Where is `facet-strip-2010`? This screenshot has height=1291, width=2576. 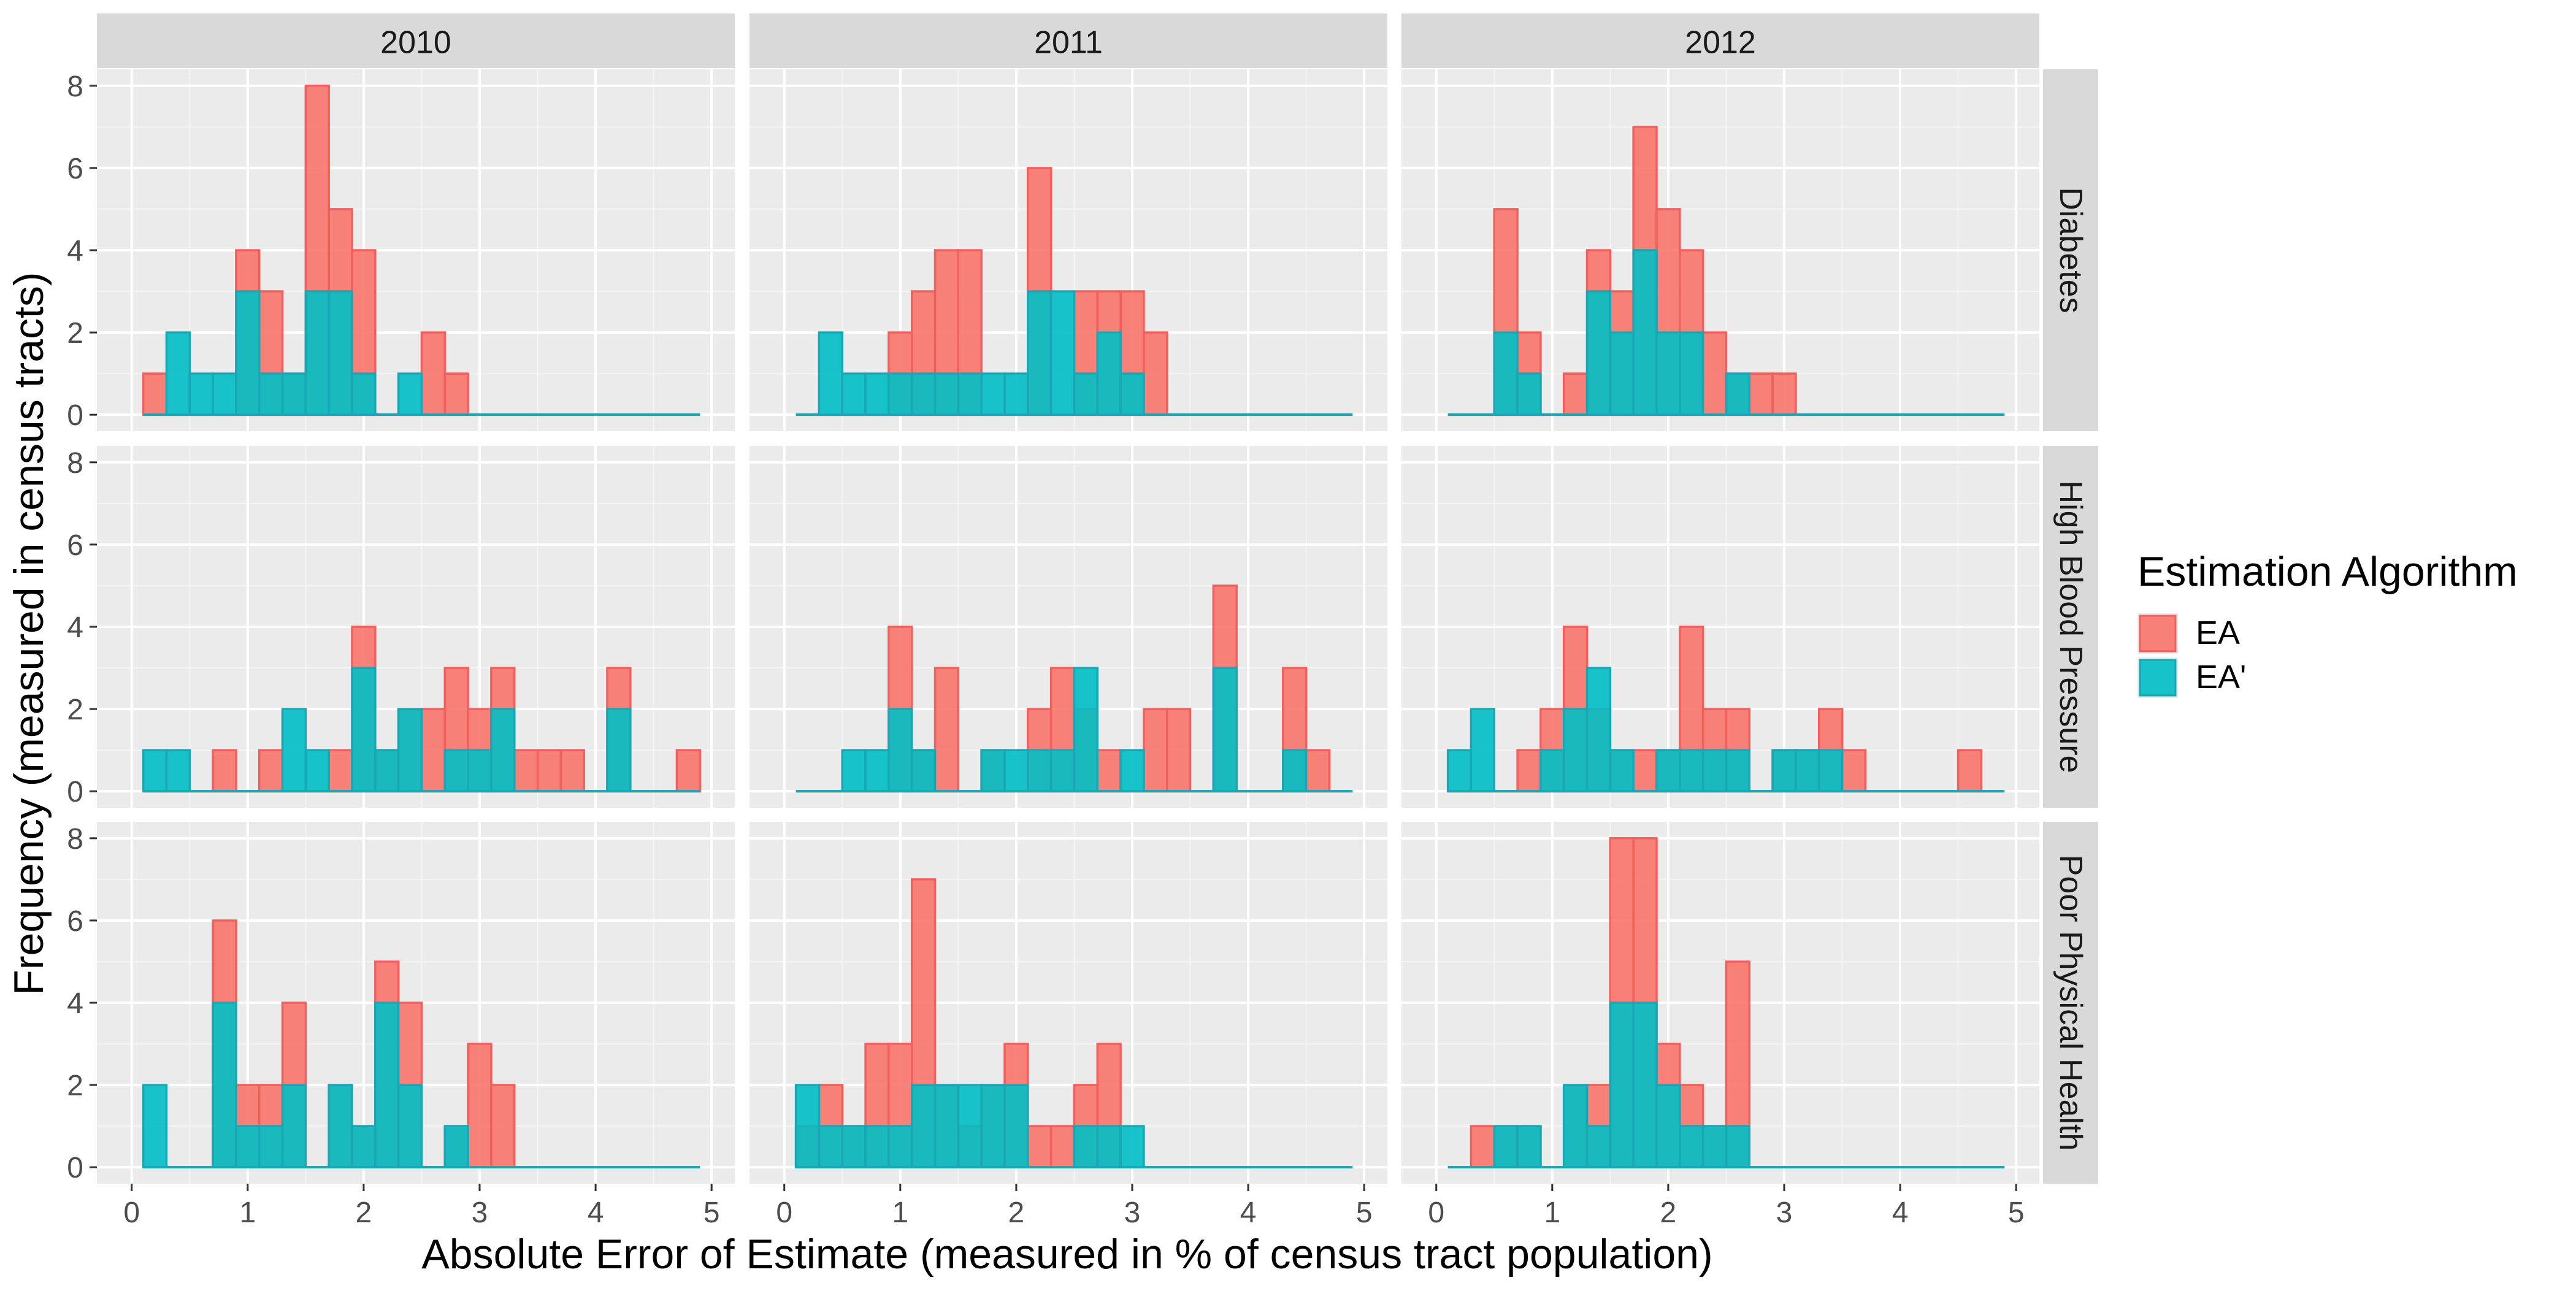 facet-strip-2010 is located at coordinates (416, 40).